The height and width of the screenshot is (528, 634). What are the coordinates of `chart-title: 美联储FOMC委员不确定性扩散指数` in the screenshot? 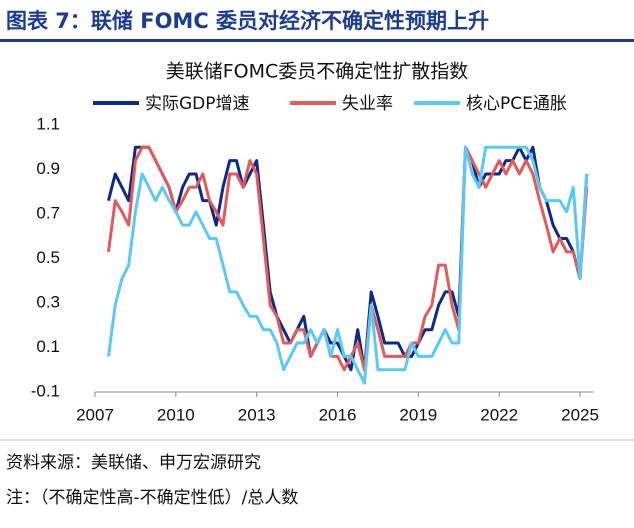 It's located at (317, 72).